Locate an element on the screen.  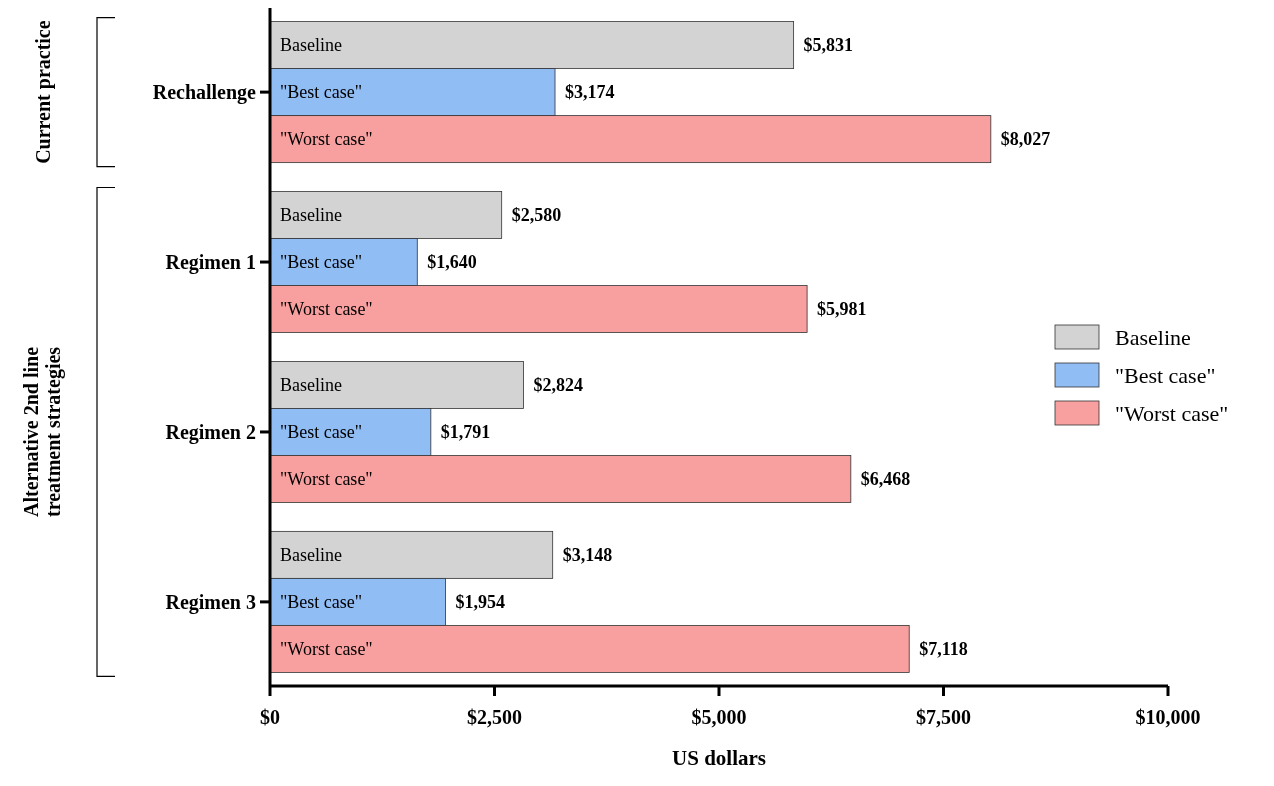
x-tick-label: $2,500 is located at coordinates (494, 717).